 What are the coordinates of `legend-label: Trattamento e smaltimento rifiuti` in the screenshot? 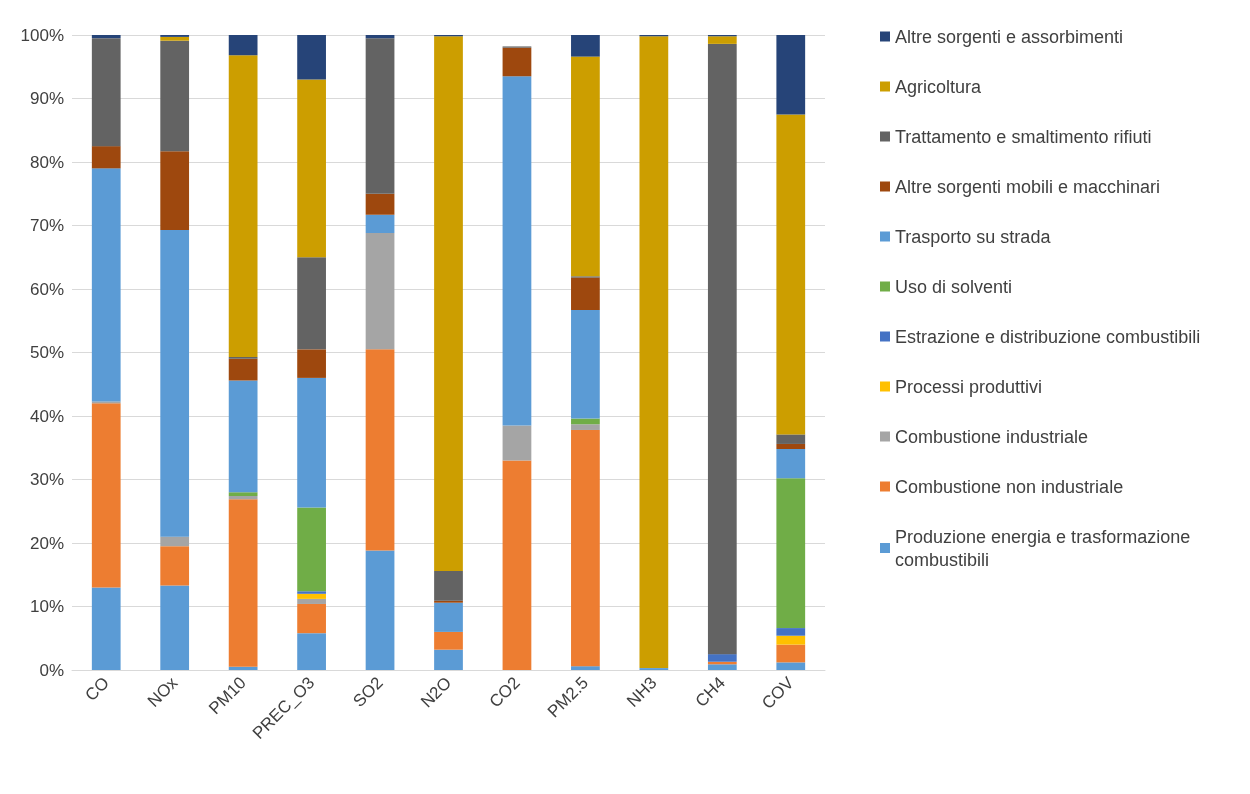 It's located at (1023, 136).